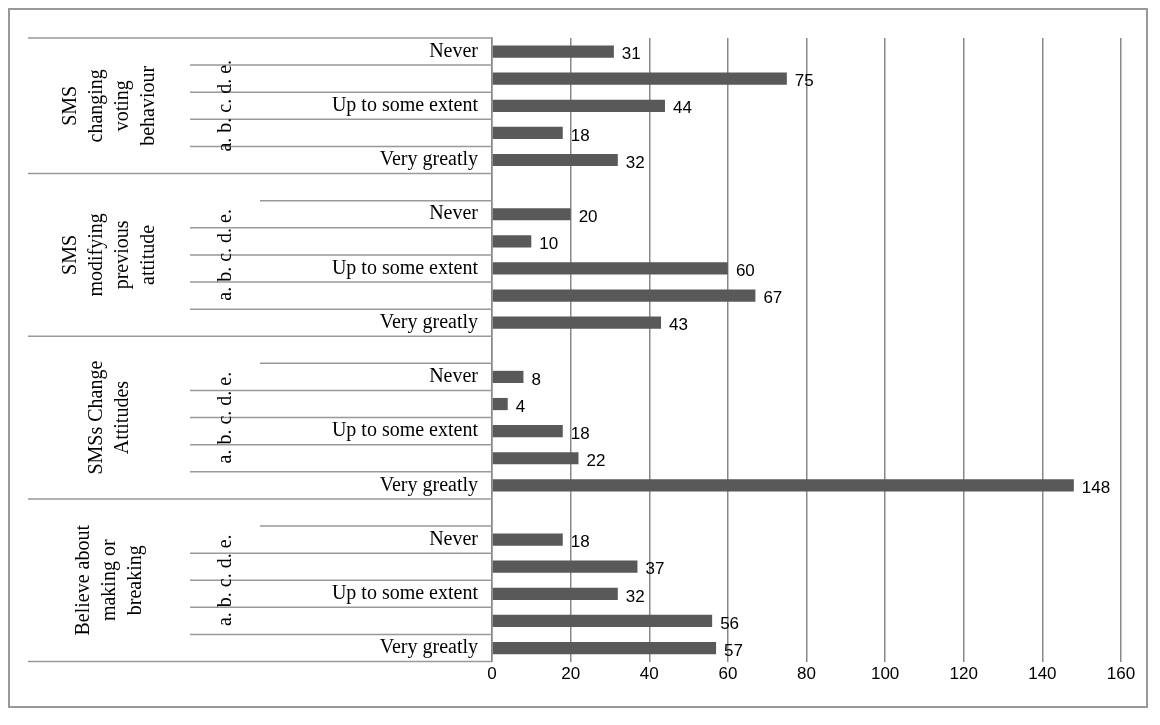 The width and height of the screenshot is (1160, 725). What do you see at coordinates (804, 81) in the screenshot?
I see `data-label: 75` at bounding box center [804, 81].